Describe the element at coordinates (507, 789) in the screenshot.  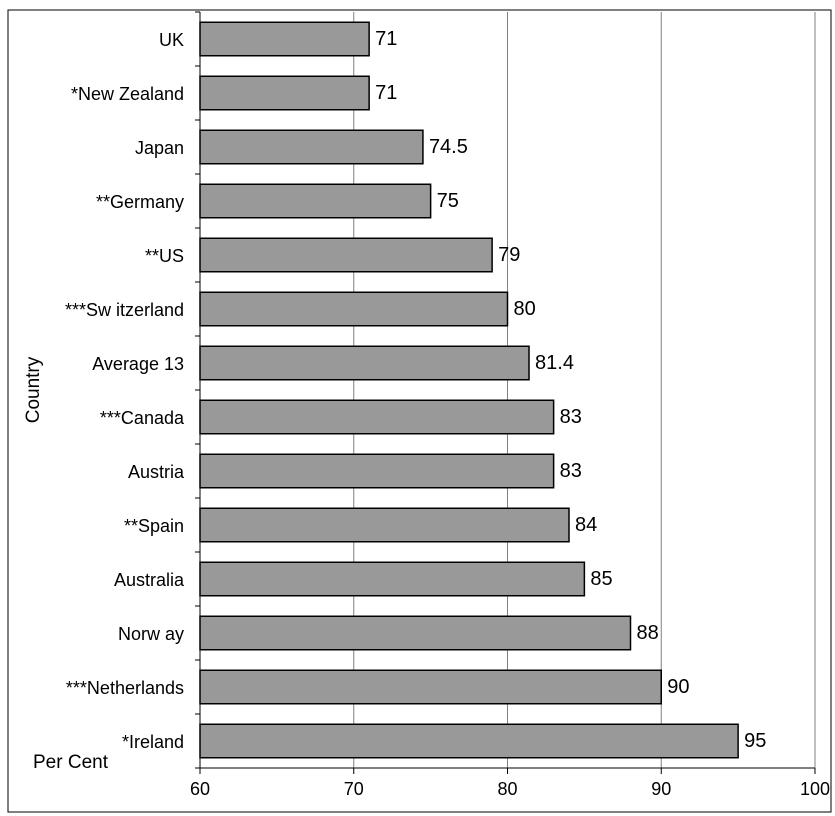
I see `x-tick-label-2: 80` at that location.